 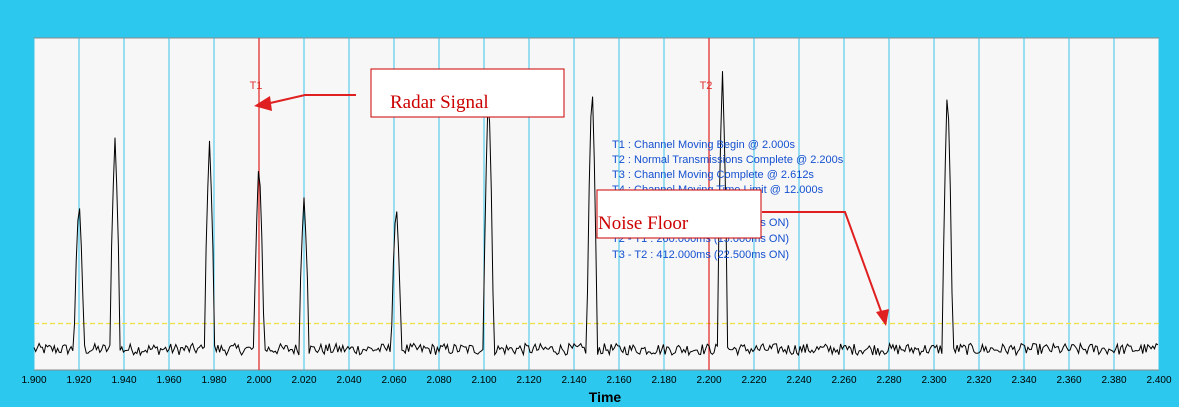 I want to click on noise-floor-label: Noise Floor, so click(x=643, y=223).